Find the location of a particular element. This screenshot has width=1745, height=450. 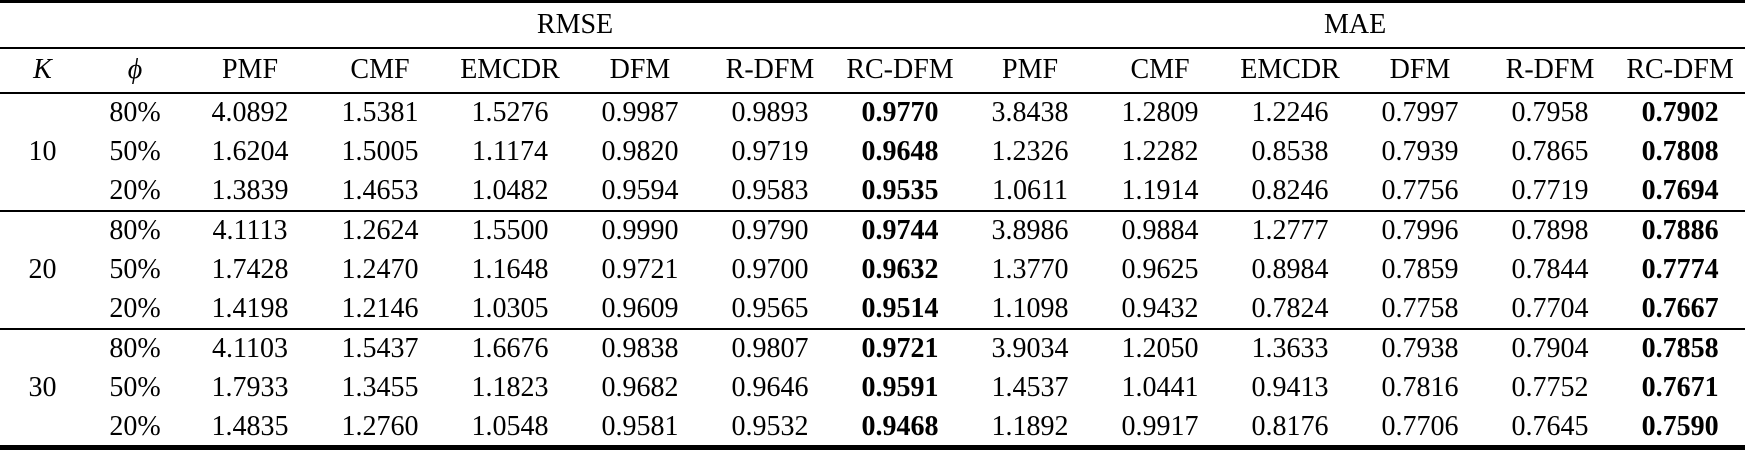

metric-value-cell: 0.7902 is located at coordinates (1680, 112).